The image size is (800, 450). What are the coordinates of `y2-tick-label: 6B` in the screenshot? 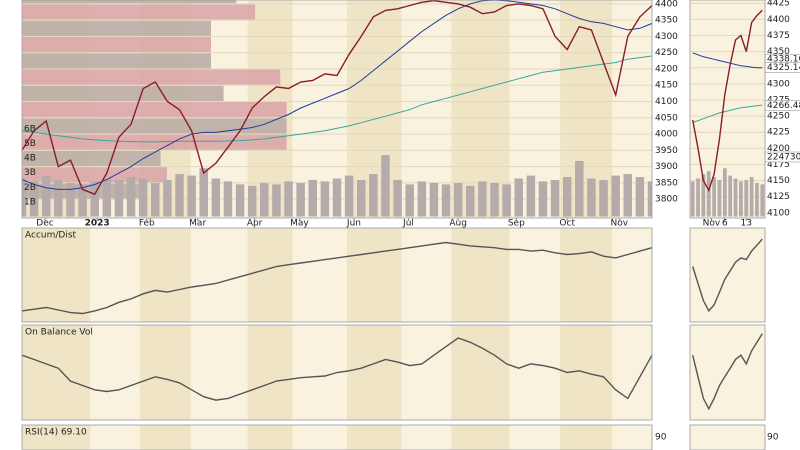 It's located at (30, 129).